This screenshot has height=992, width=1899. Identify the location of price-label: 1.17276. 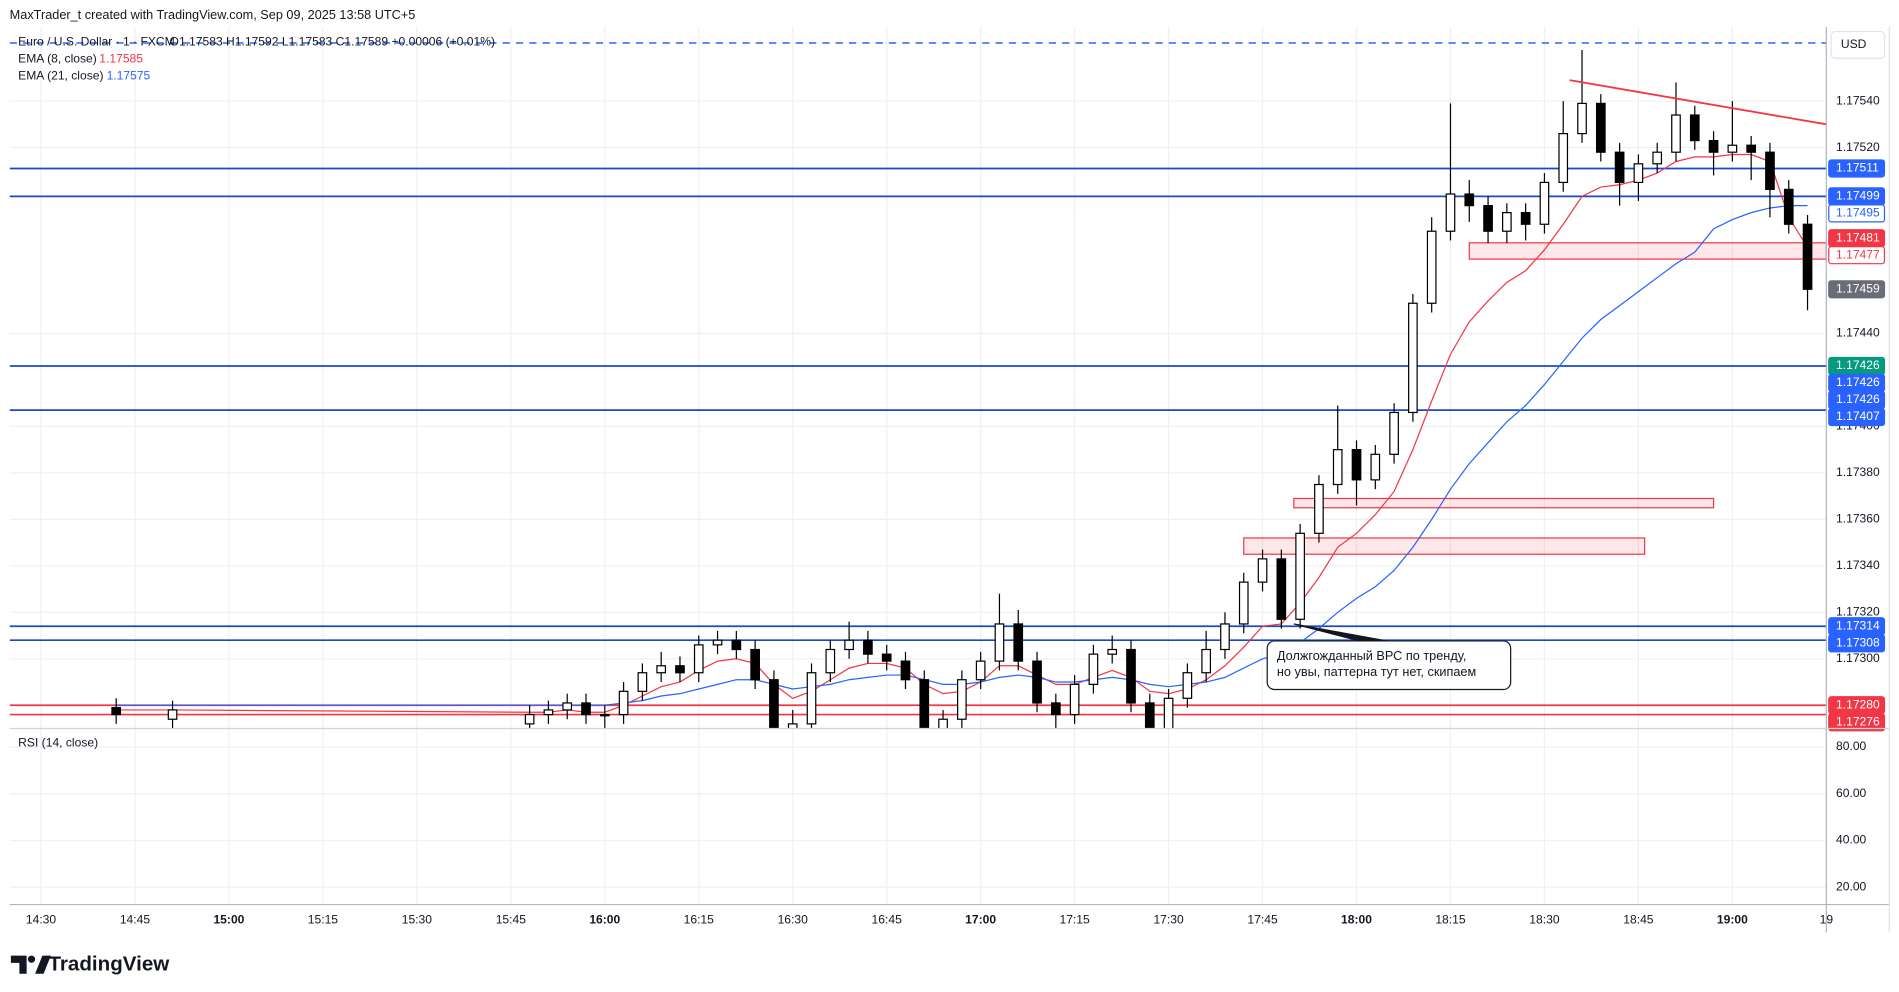
(1858, 721).